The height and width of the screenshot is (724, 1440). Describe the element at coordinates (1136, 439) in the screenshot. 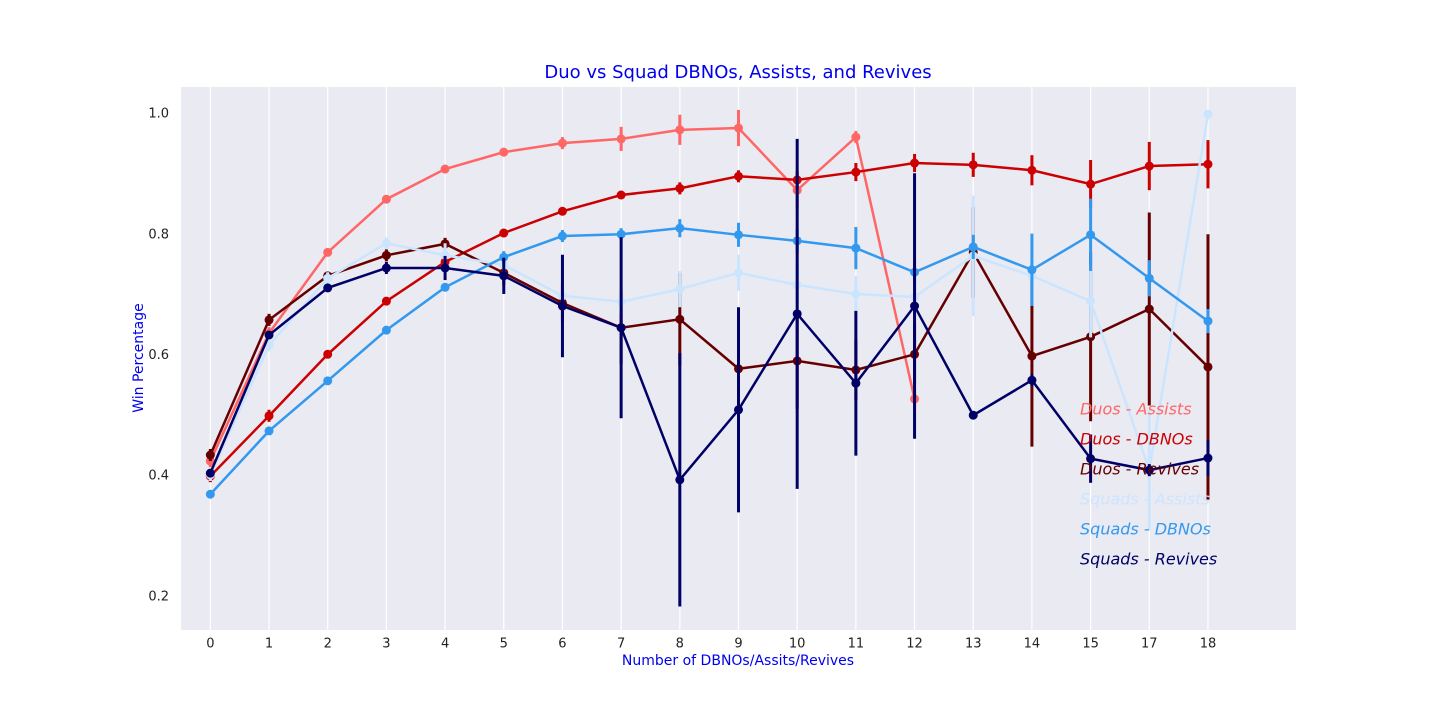

I see `legend-entry: Duos - DBNOs` at that location.